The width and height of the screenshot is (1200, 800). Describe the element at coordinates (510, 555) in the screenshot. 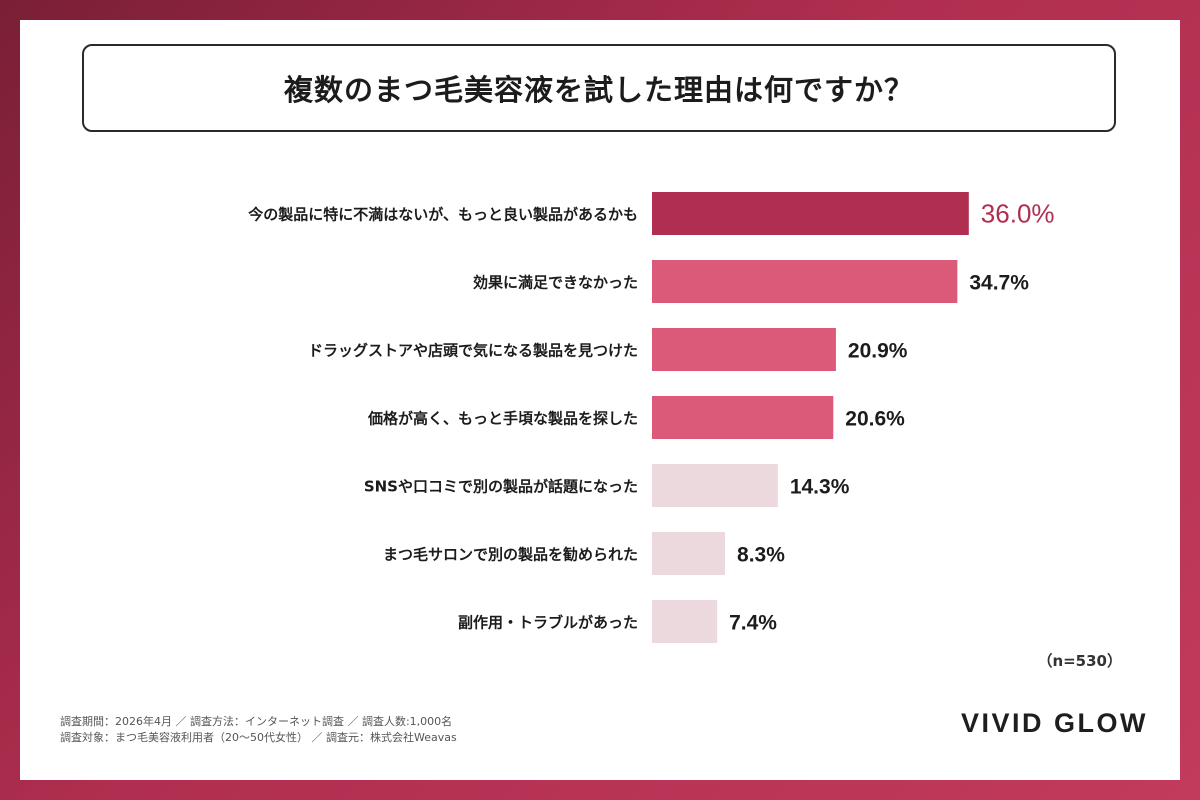

I see `category-label-5: まつ毛サロンで別の製品を勧められた` at that location.